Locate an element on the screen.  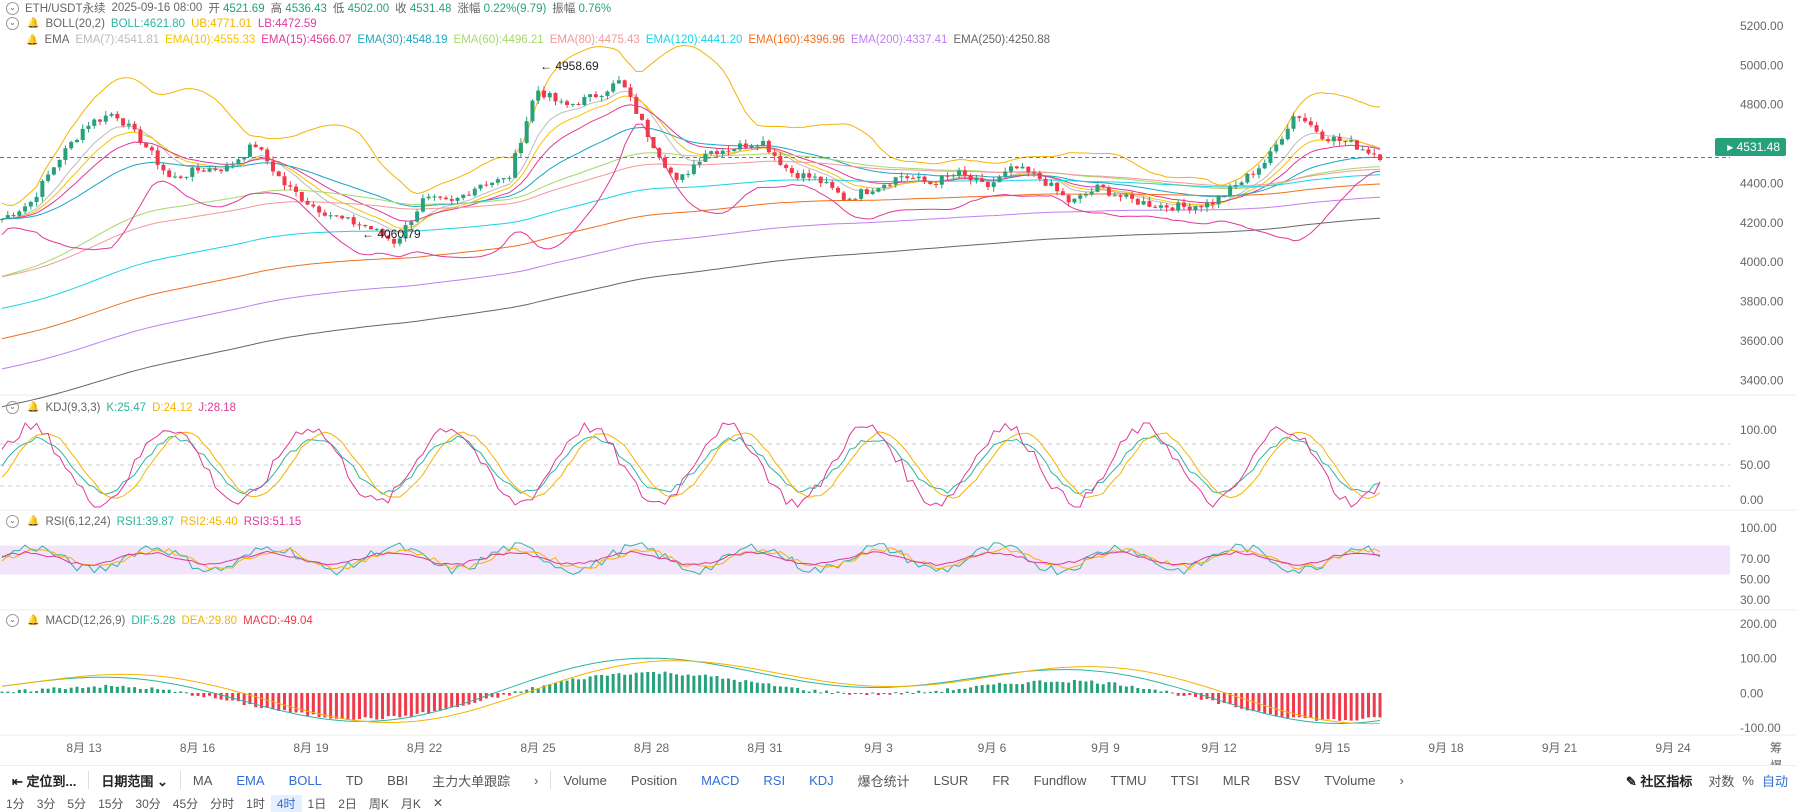
auto-toggle: 自动 is located at coordinates (1774, 781).